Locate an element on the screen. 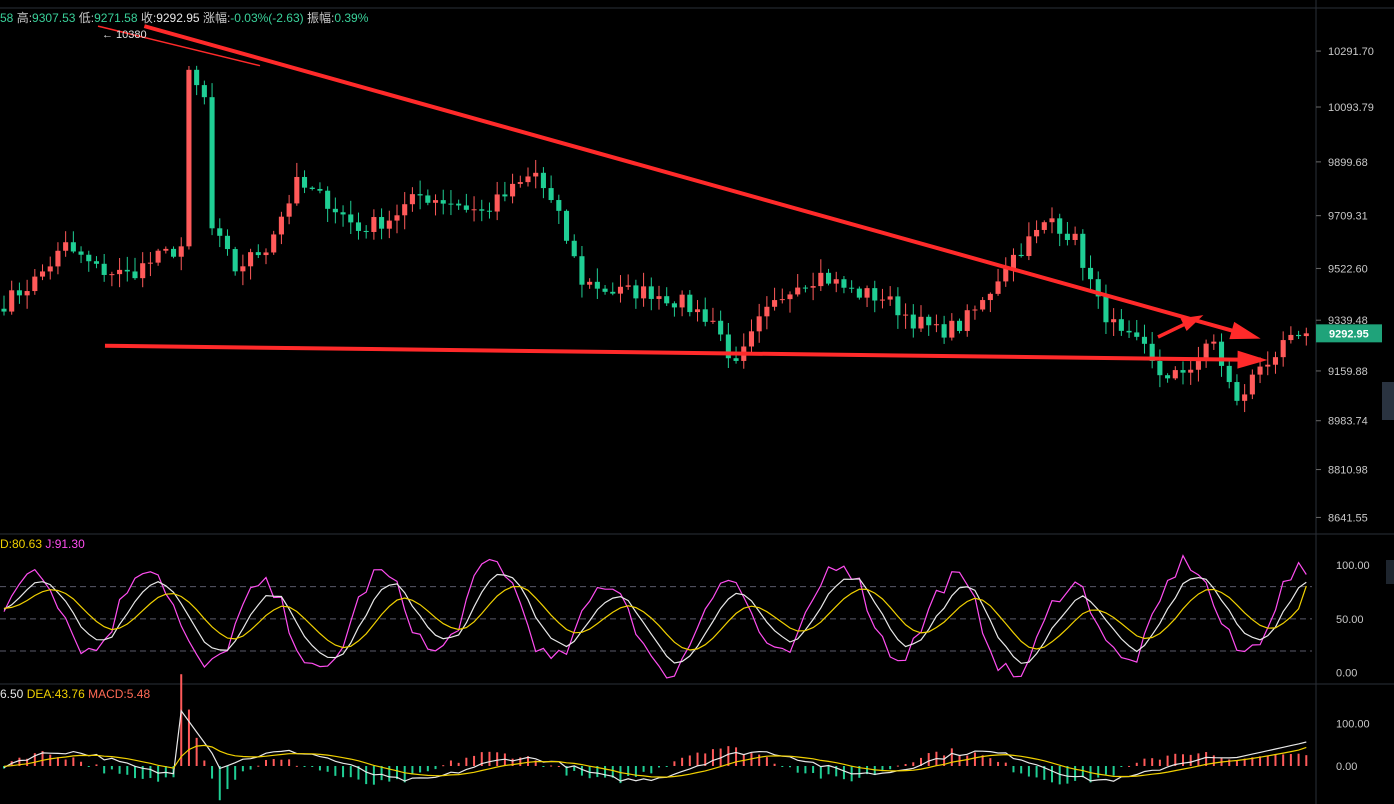  side-panel-handle-lower is located at coordinates (1390, 572).